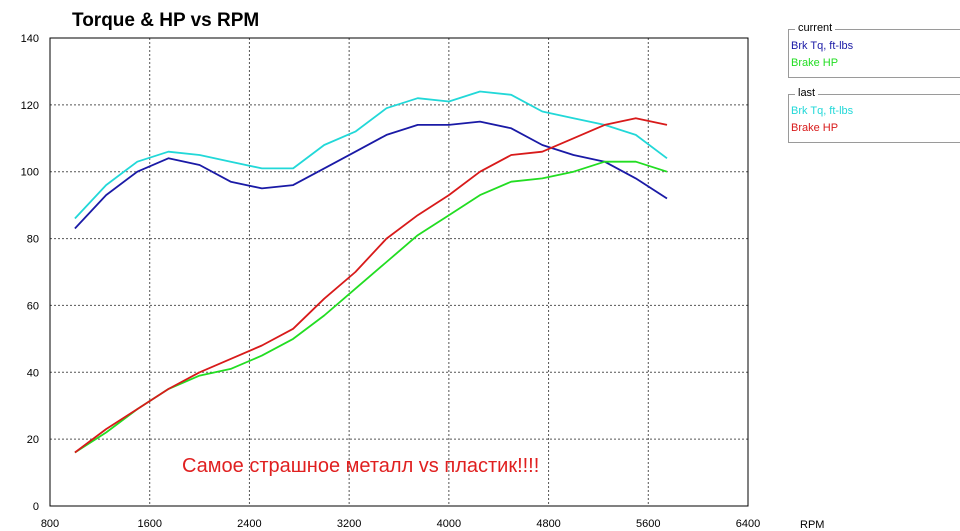 The height and width of the screenshot is (531, 960). I want to click on y-tick-label: 100, so click(30, 173).